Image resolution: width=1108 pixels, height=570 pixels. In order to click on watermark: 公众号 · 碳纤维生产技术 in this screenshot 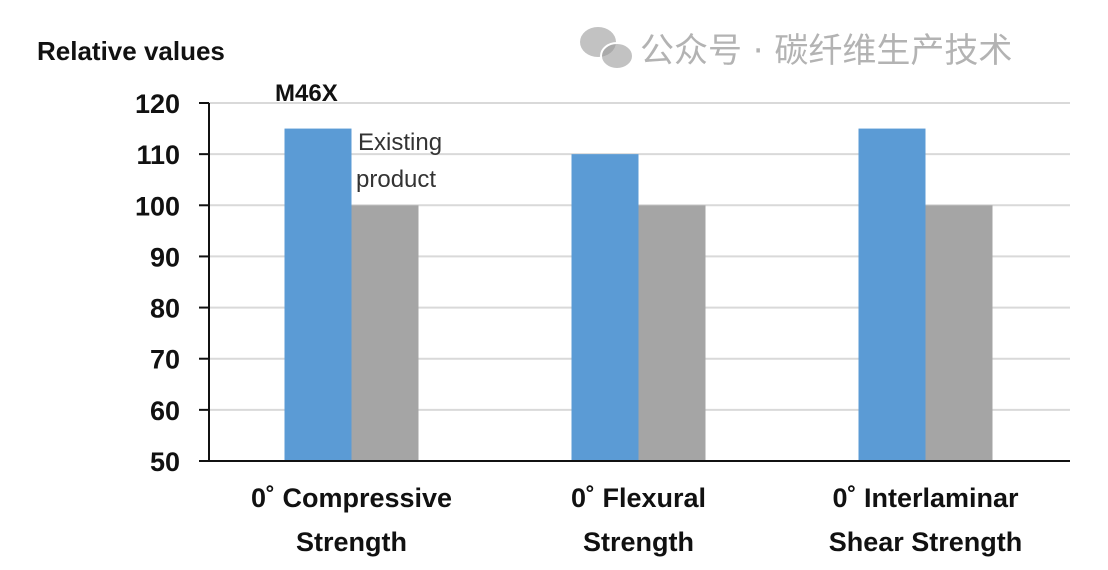, I will do `click(796, 49)`.